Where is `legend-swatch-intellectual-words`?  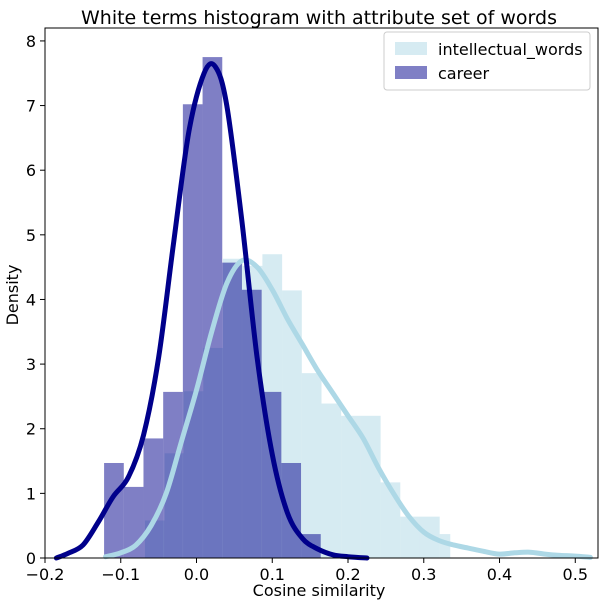 legend-swatch-intellectual-words is located at coordinates (411, 48).